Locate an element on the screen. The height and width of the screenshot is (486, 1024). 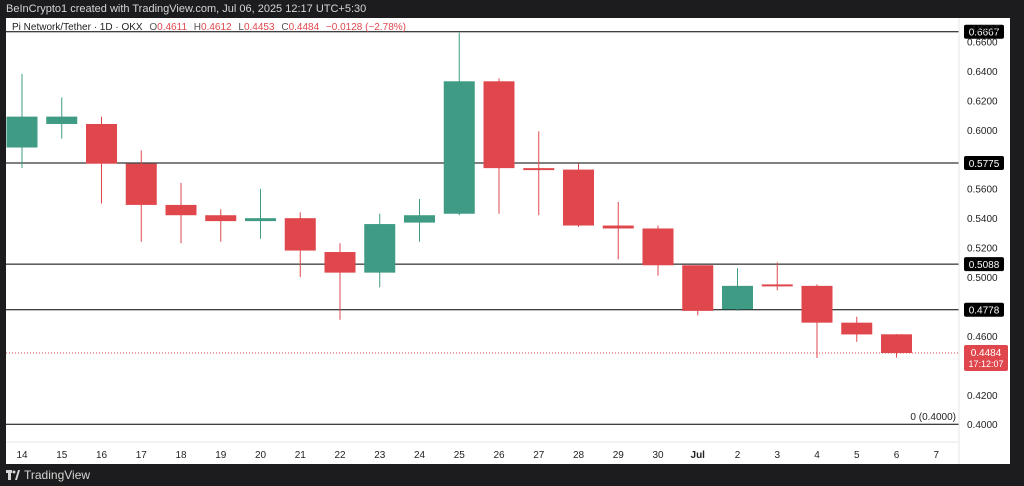
level-price-label: 0.4778 is located at coordinates (984, 311).